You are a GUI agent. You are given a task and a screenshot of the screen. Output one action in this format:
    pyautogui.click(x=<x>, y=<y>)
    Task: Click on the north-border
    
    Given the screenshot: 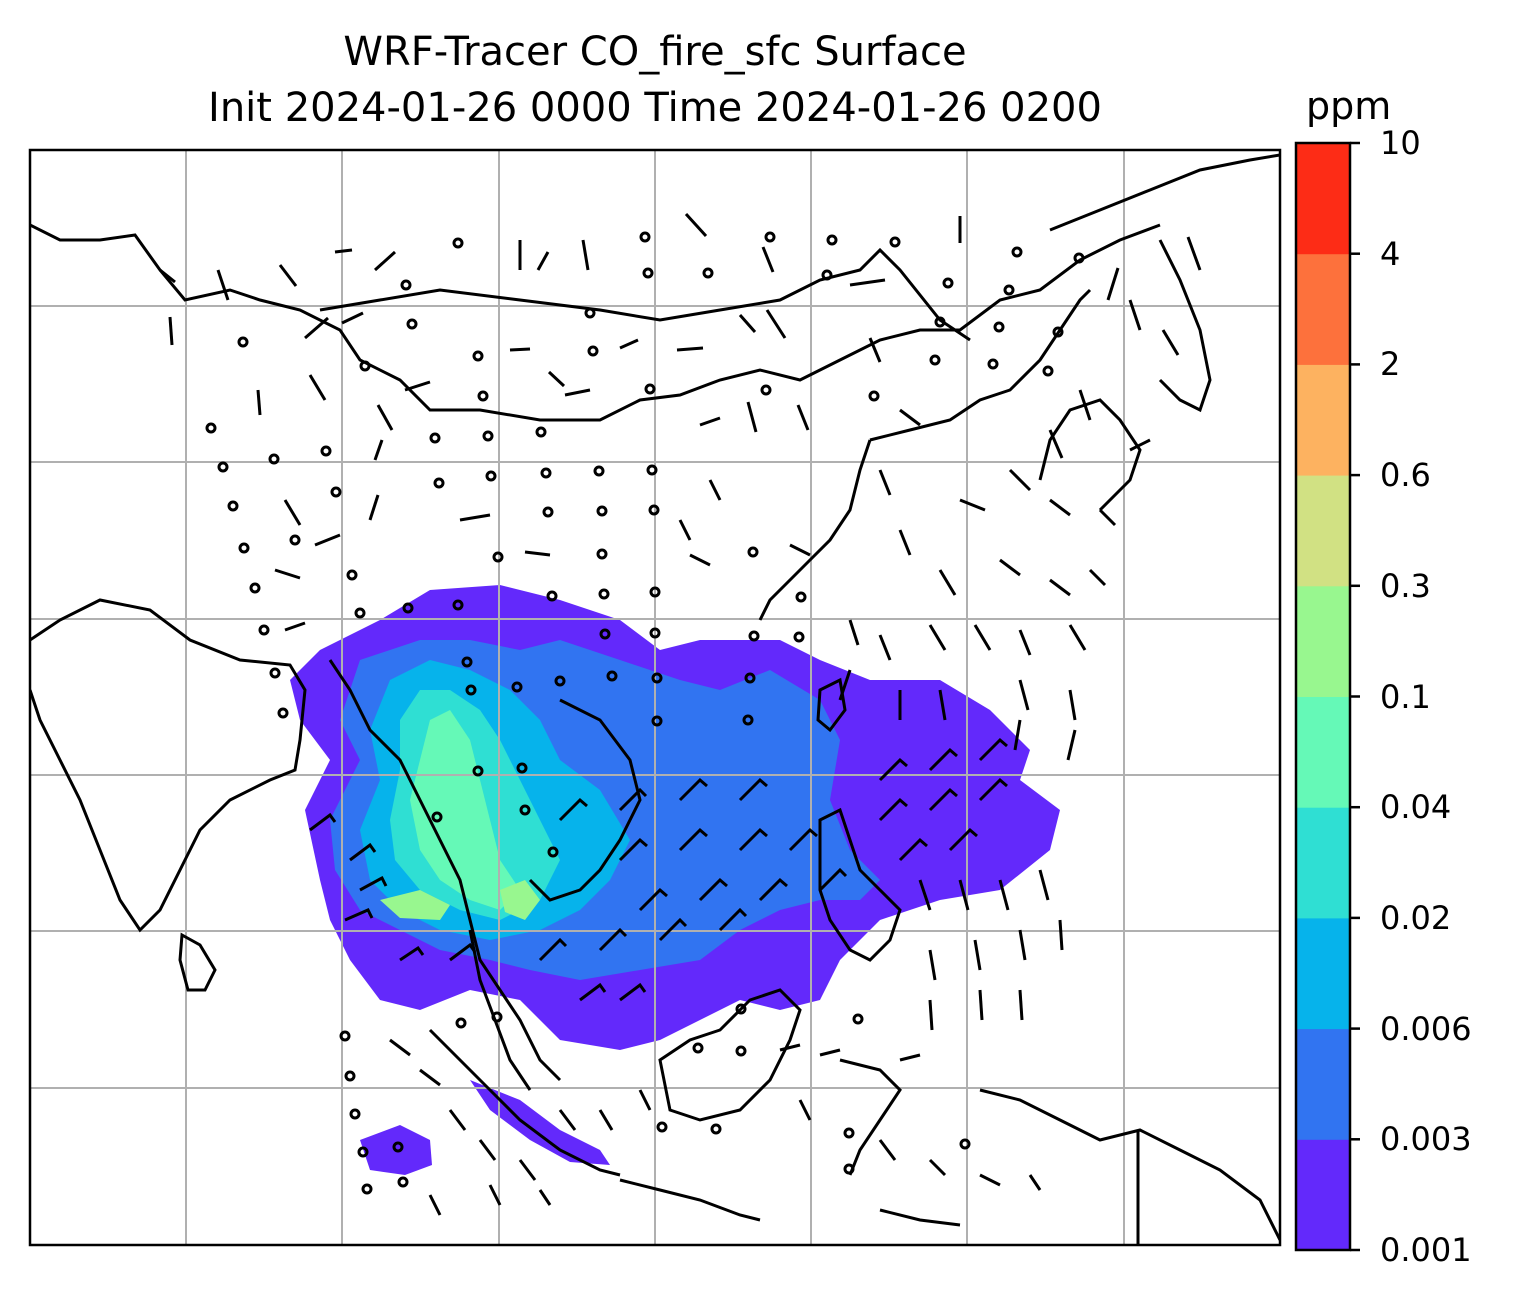 What is the action you would take?
    pyautogui.click(x=595, y=322)
    